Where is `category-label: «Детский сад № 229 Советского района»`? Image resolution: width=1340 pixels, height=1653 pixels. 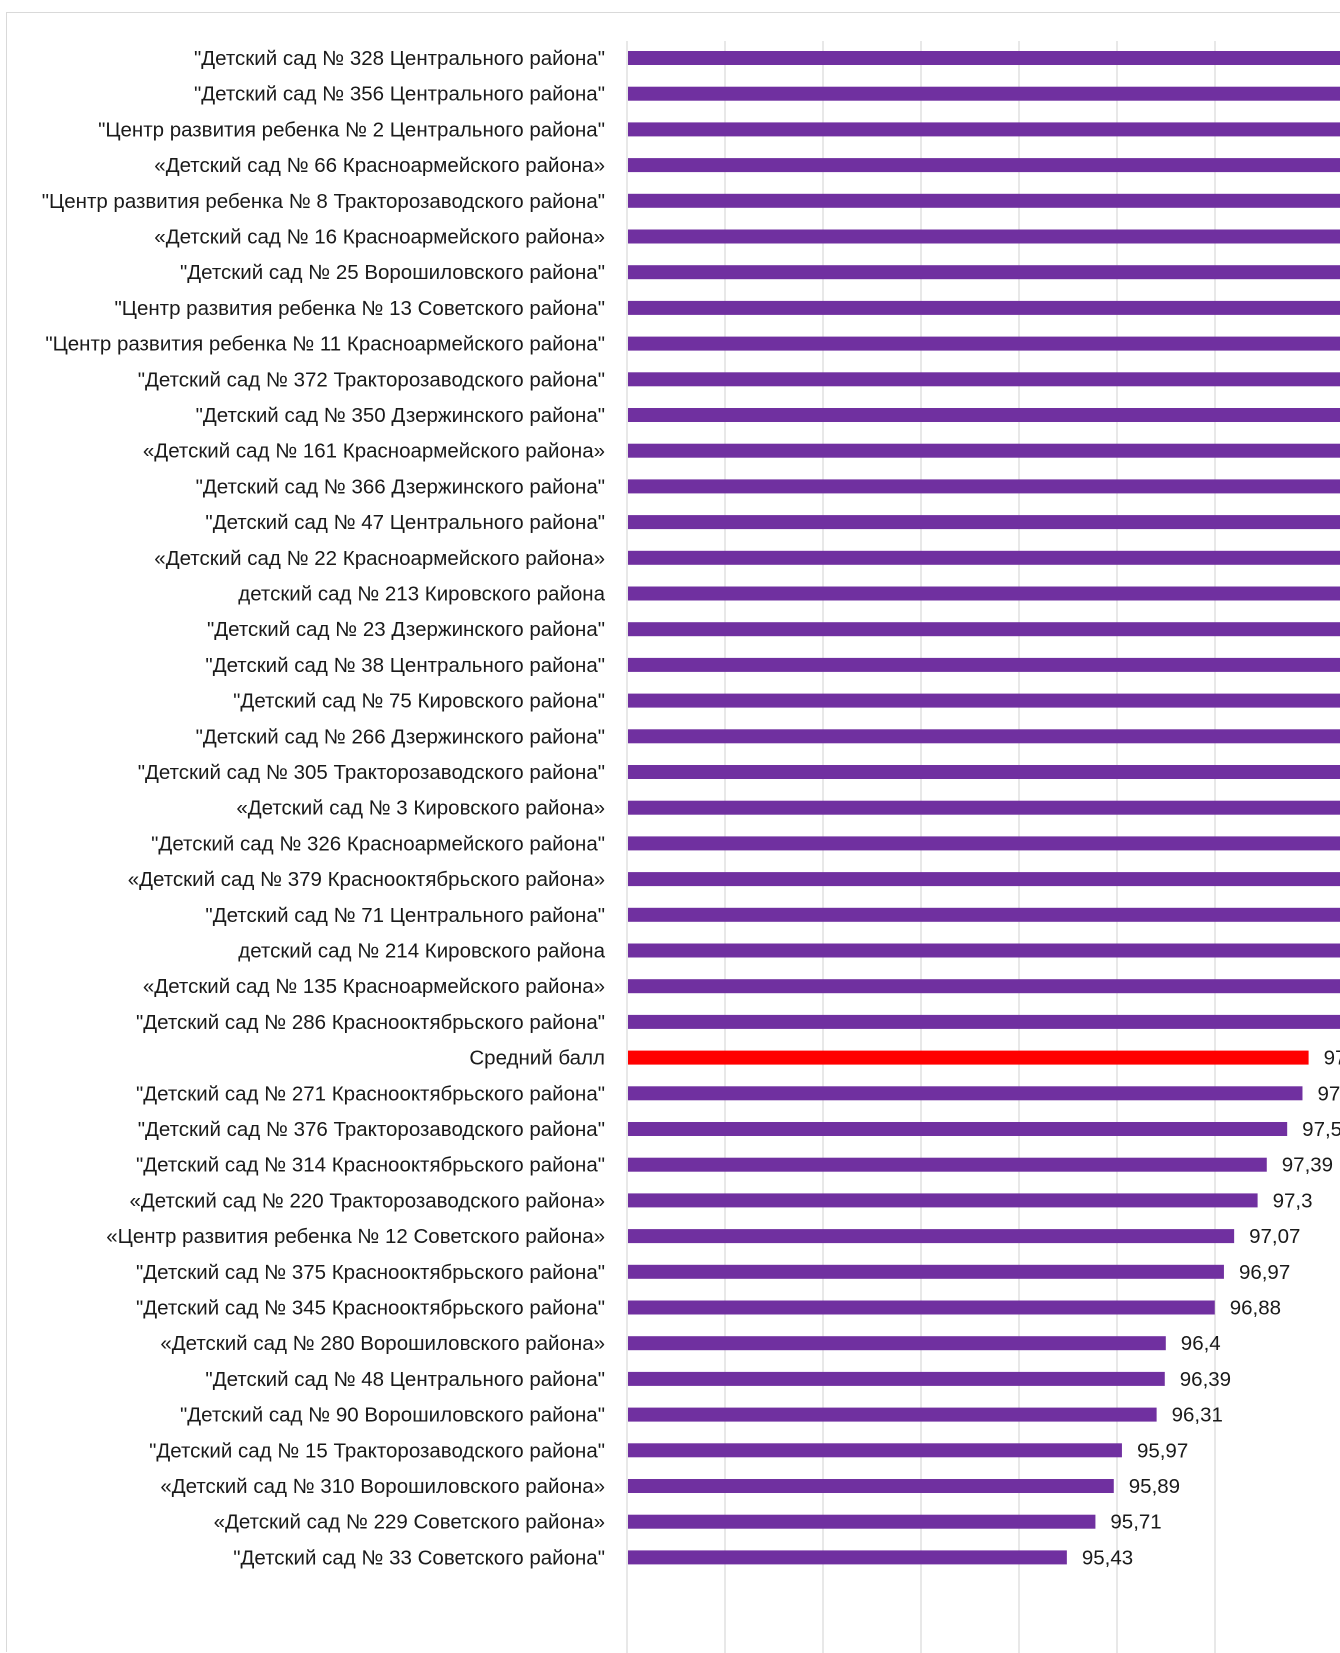 category-label: «Детский сад № 229 Советского района» is located at coordinates (409, 1522).